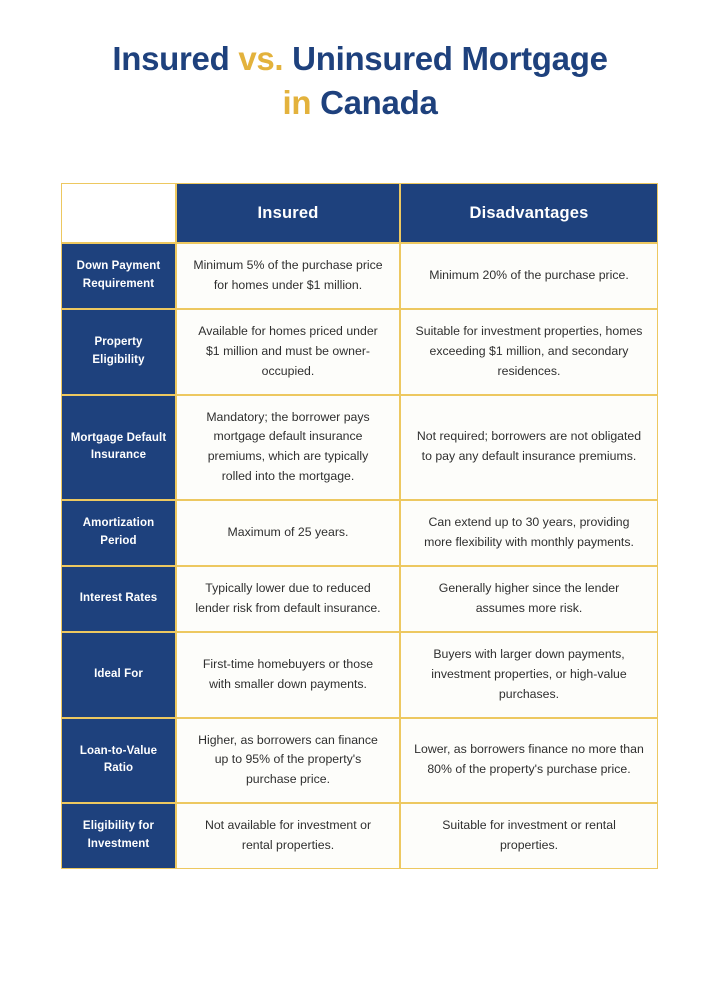  I want to click on page-title-segment-vs: vs., so click(261, 58).